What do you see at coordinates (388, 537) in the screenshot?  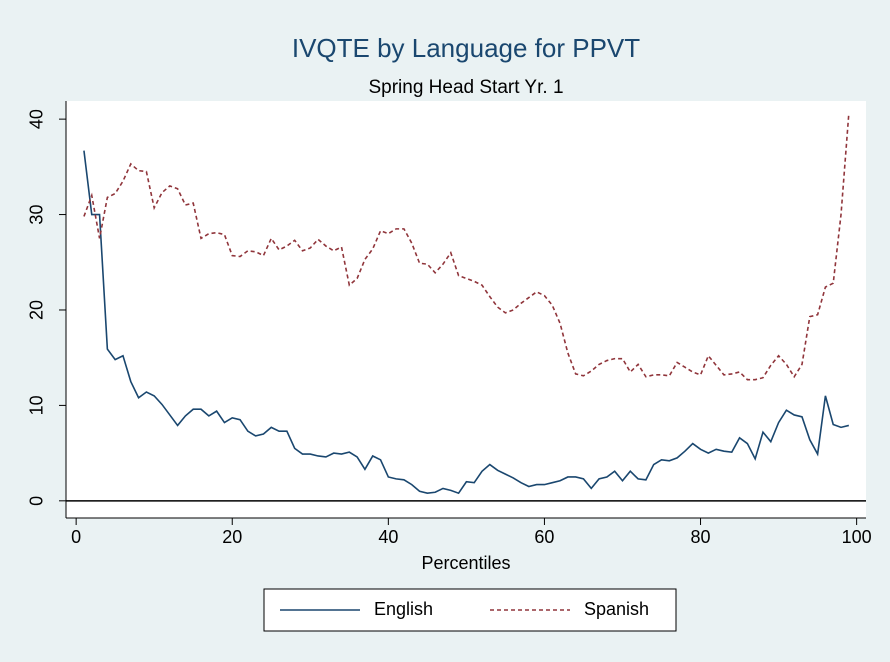 I see `x-tick-label: 40` at bounding box center [388, 537].